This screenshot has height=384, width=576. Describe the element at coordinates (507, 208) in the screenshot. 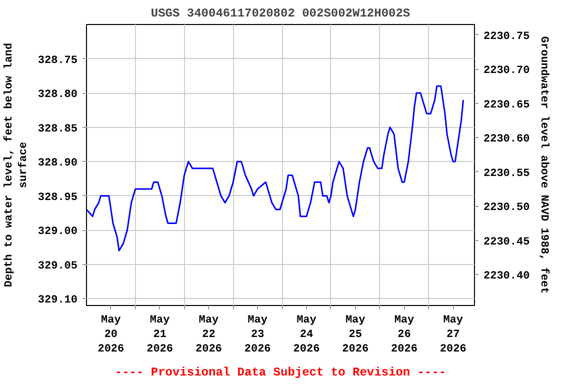

I see `y2-tick-label: 2230.50` at that location.